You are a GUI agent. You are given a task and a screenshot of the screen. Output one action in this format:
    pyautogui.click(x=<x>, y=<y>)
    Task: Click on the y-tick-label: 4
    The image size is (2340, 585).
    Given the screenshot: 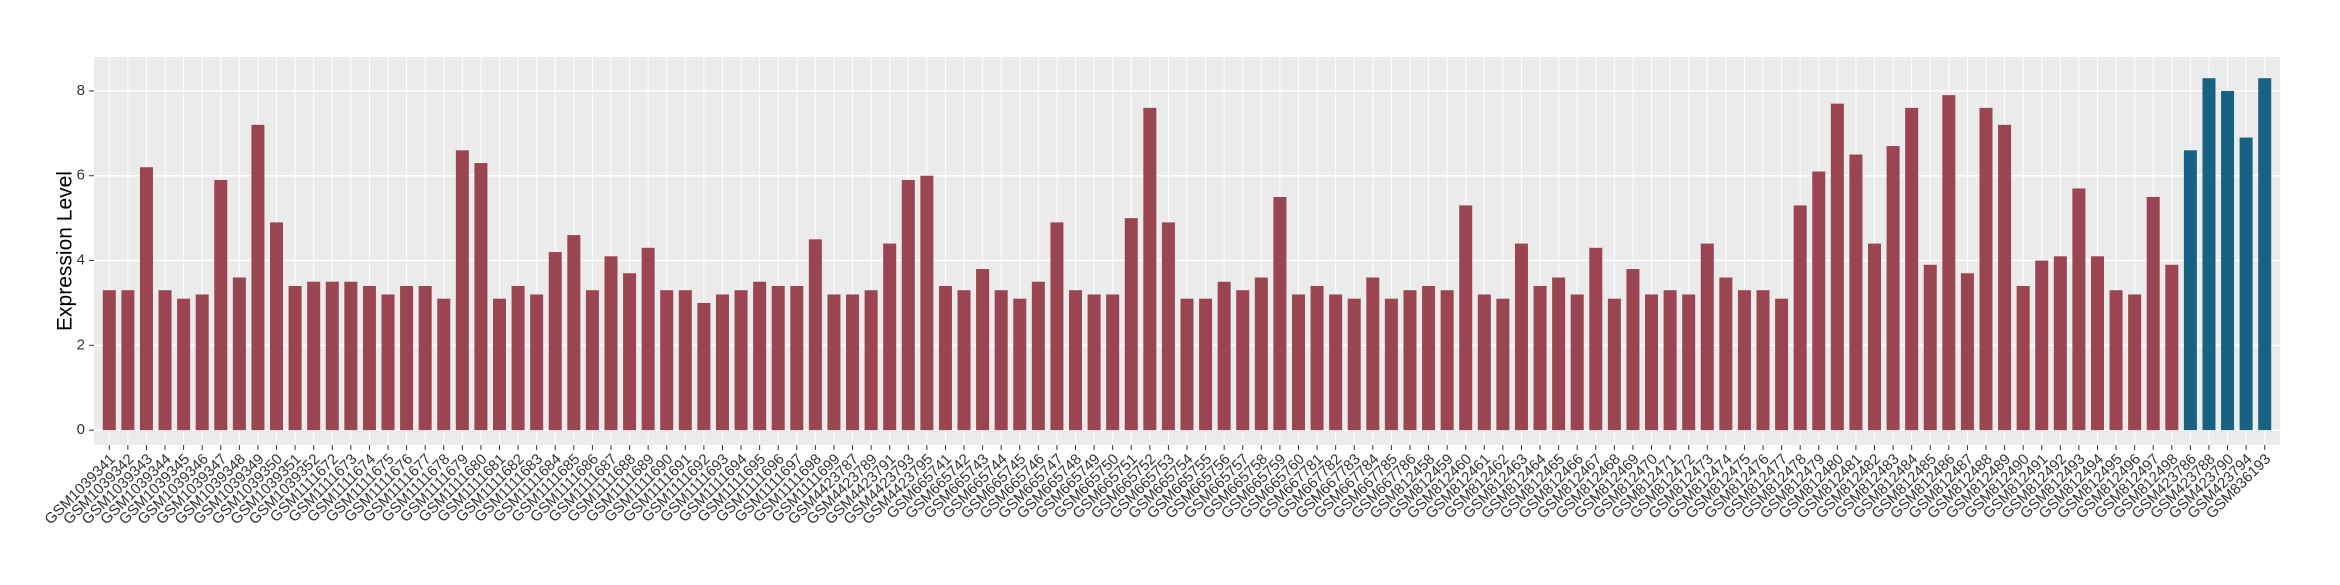 What is the action you would take?
    pyautogui.click(x=81, y=260)
    